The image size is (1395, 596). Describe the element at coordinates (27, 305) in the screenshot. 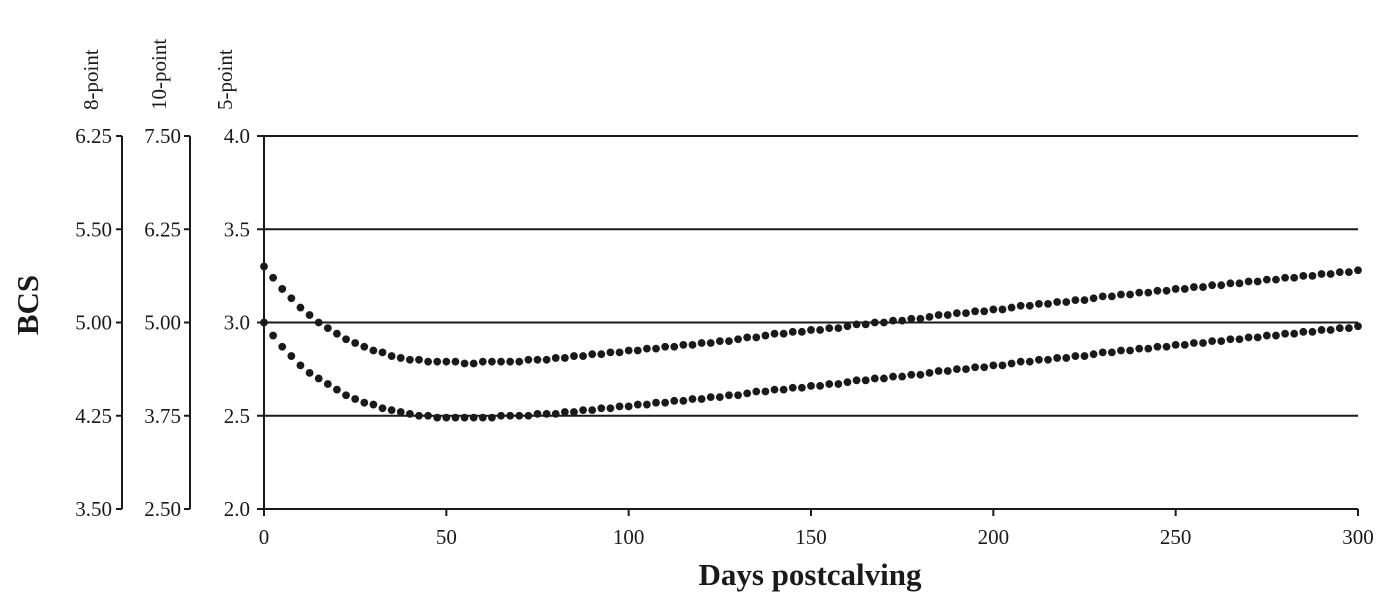

I see `y-axis-title: BCS` at that location.